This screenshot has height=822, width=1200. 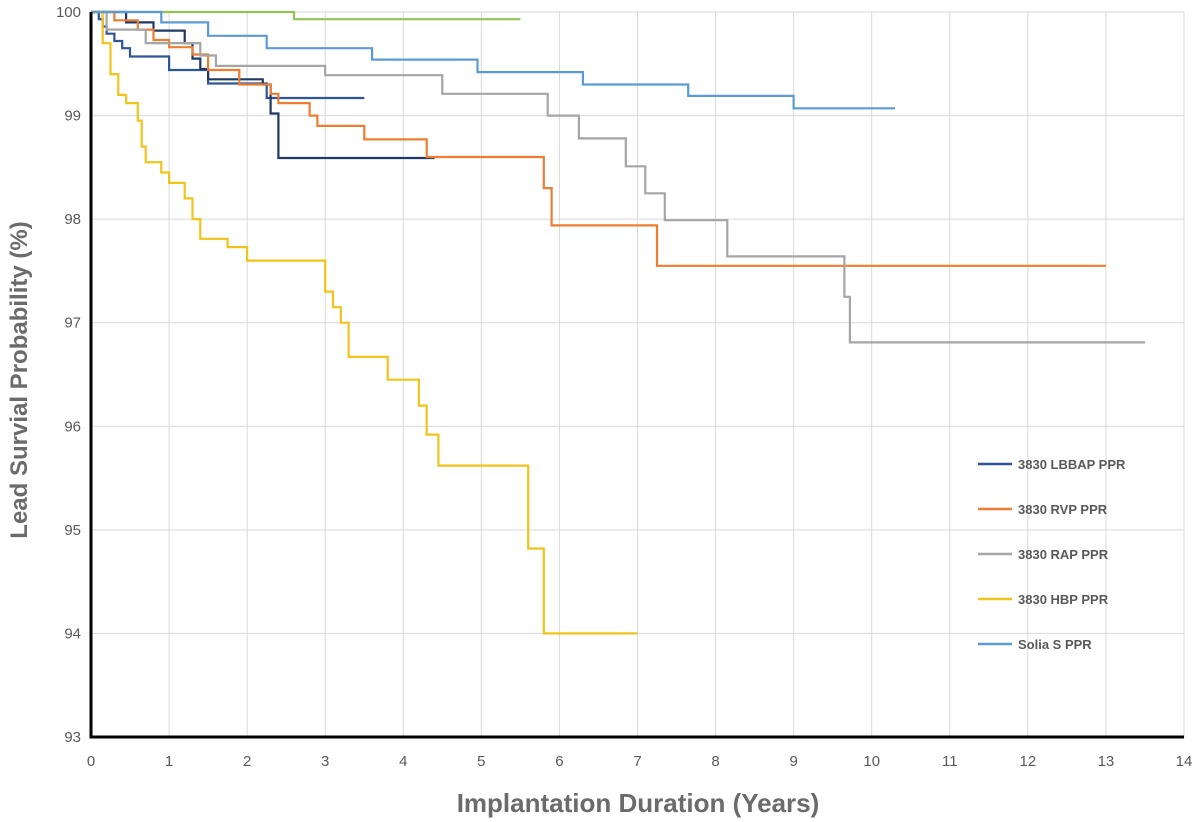 What do you see at coordinates (1184, 761) in the screenshot?
I see `x-tick-label: 14` at bounding box center [1184, 761].